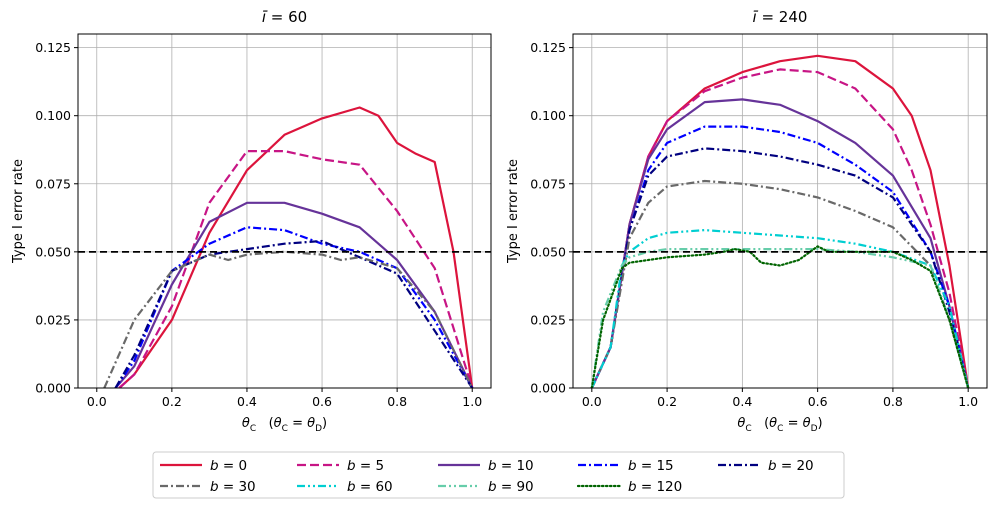 The width and height of the screenshot is (996, 509). Describe the element at coordinates (233, 487) in the screenshot. I see `legend-label-b-30: b = 30` at that location.